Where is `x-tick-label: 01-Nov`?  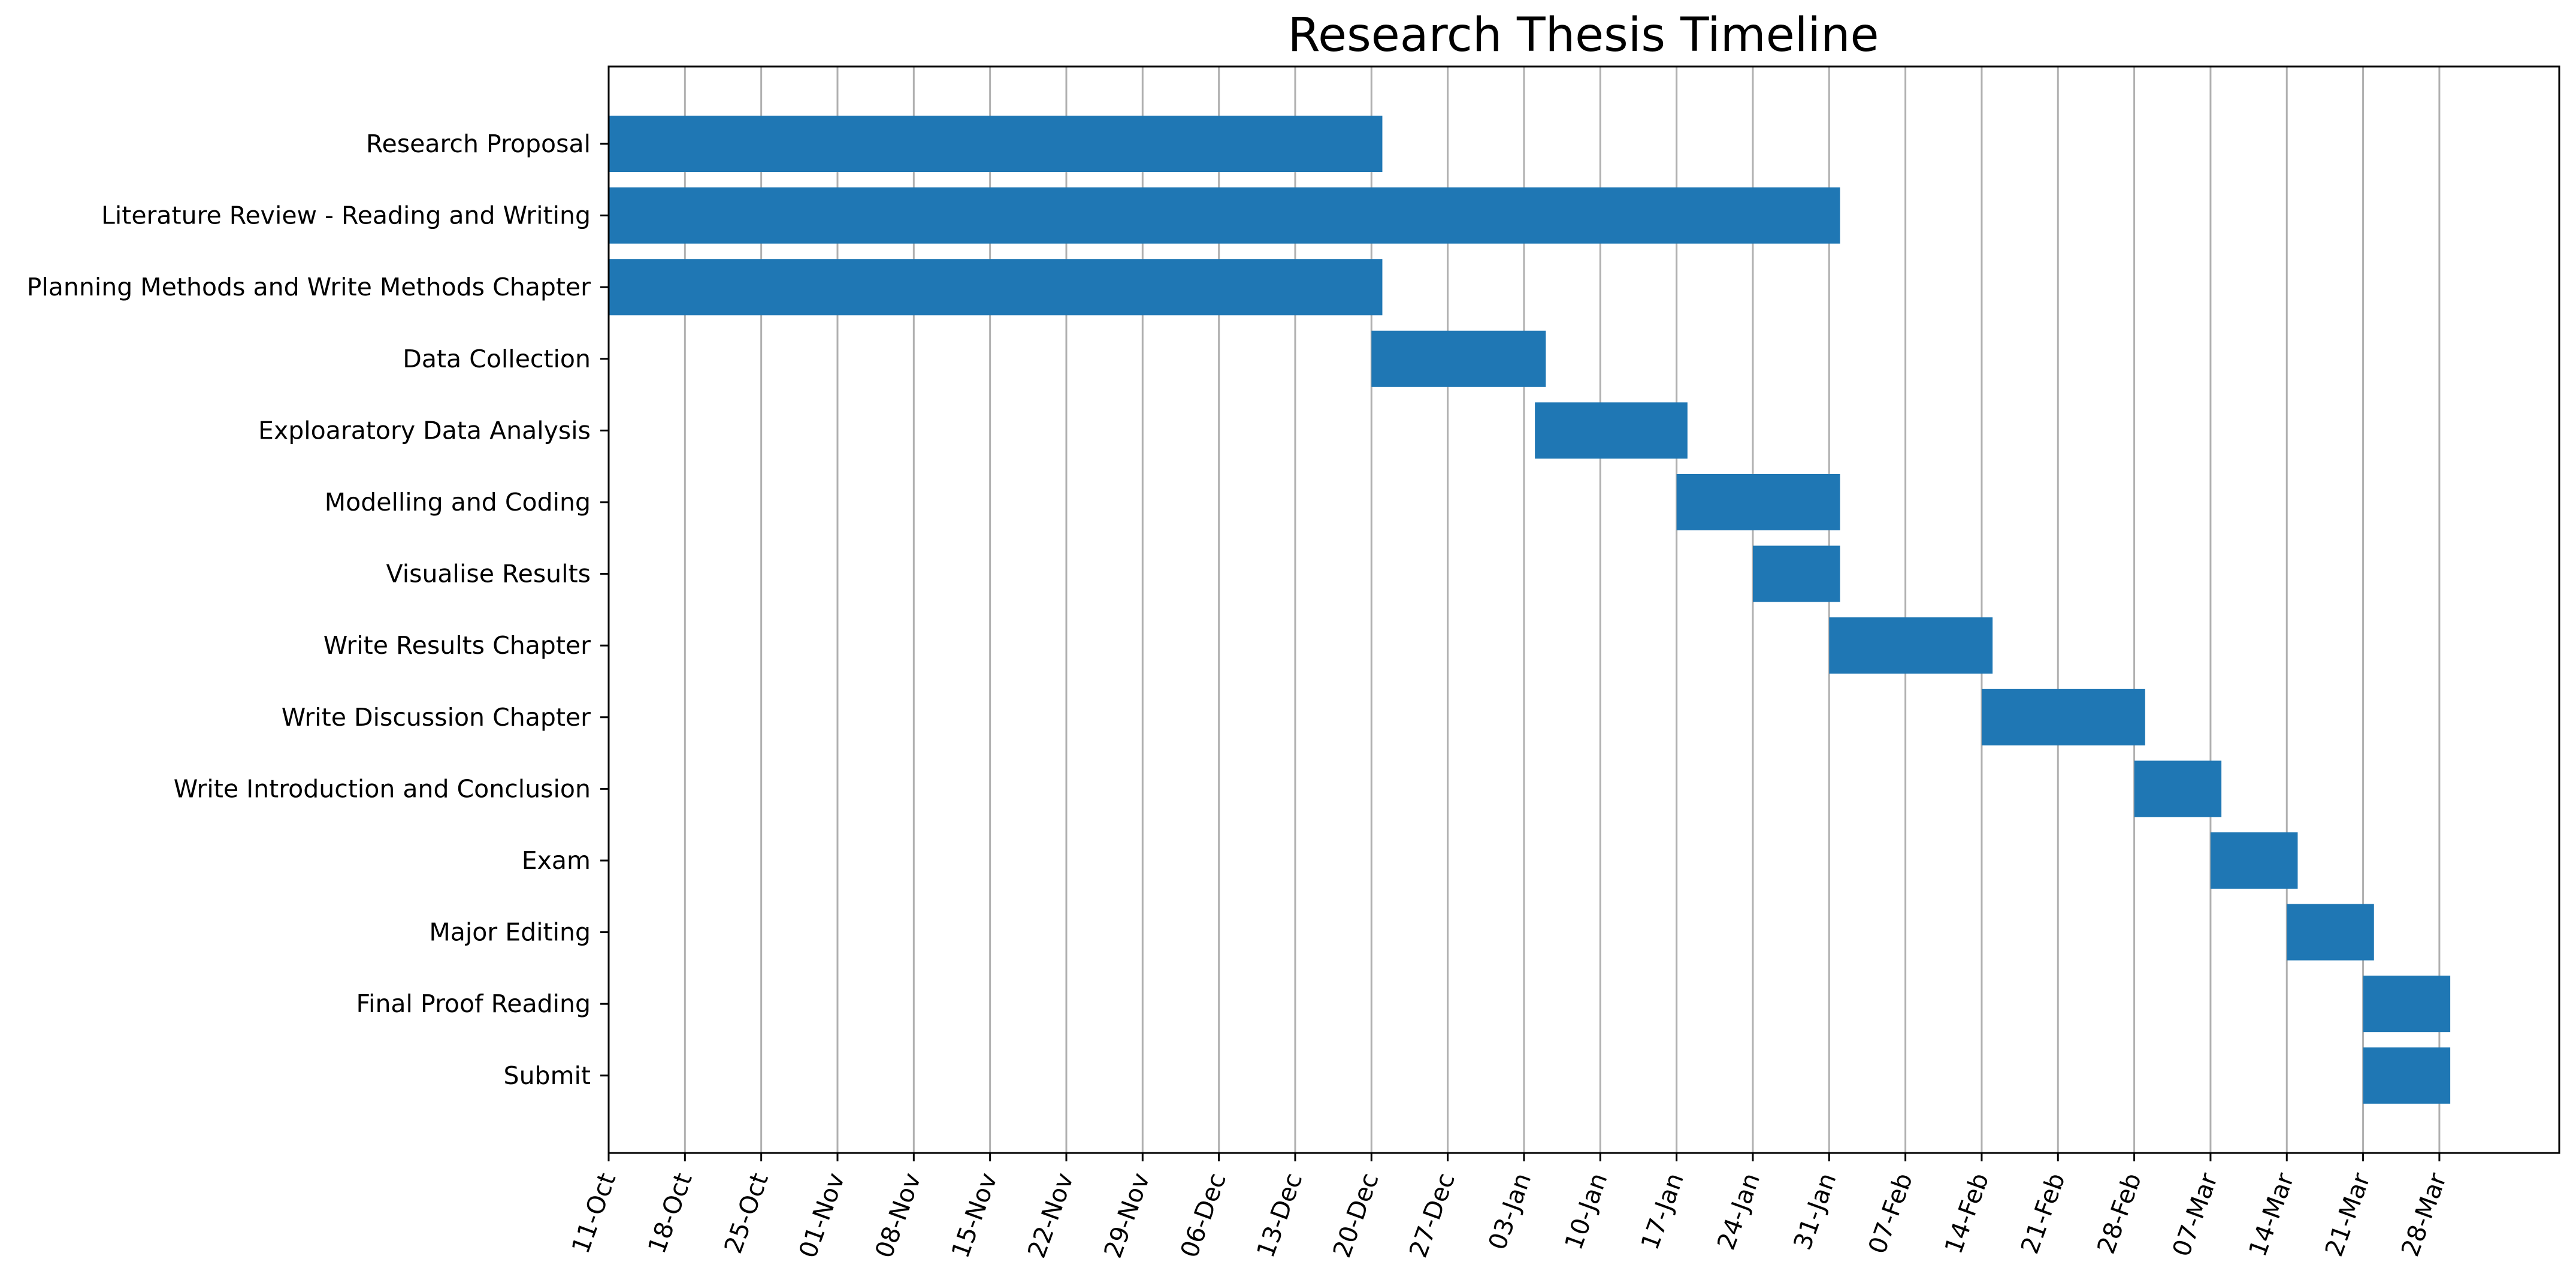
x-tick-label: 01-Nov is located at coordinates (821, 1215).